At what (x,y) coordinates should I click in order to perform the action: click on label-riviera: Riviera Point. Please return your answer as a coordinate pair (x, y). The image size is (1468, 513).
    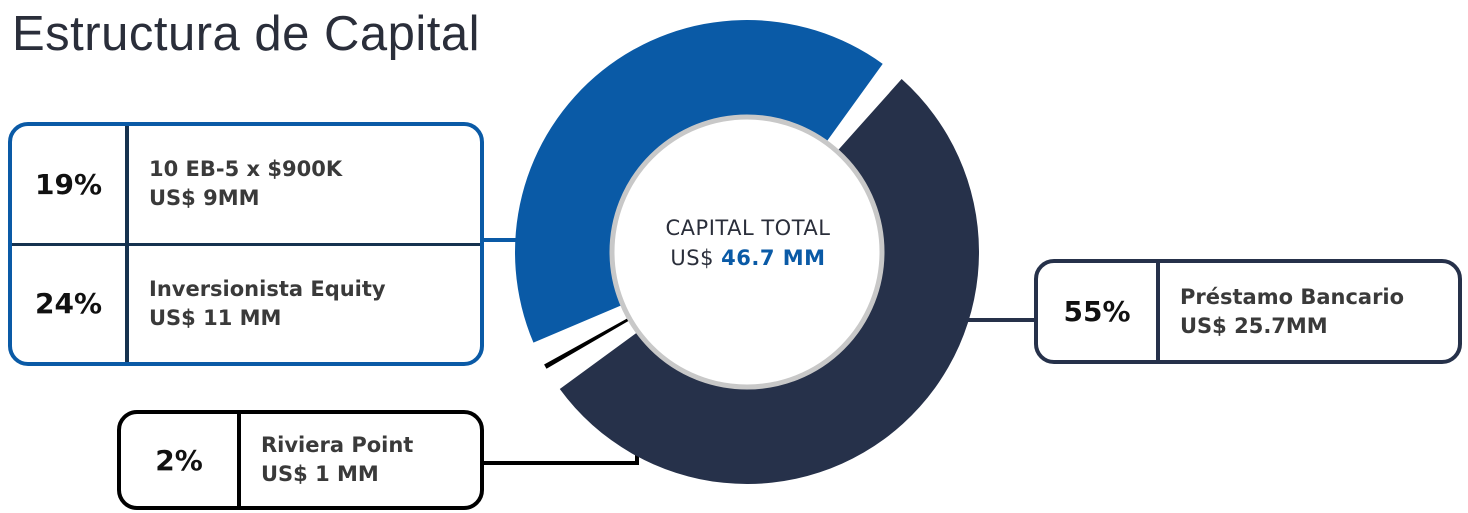
    Looking at the image, I should click on (337, 445).